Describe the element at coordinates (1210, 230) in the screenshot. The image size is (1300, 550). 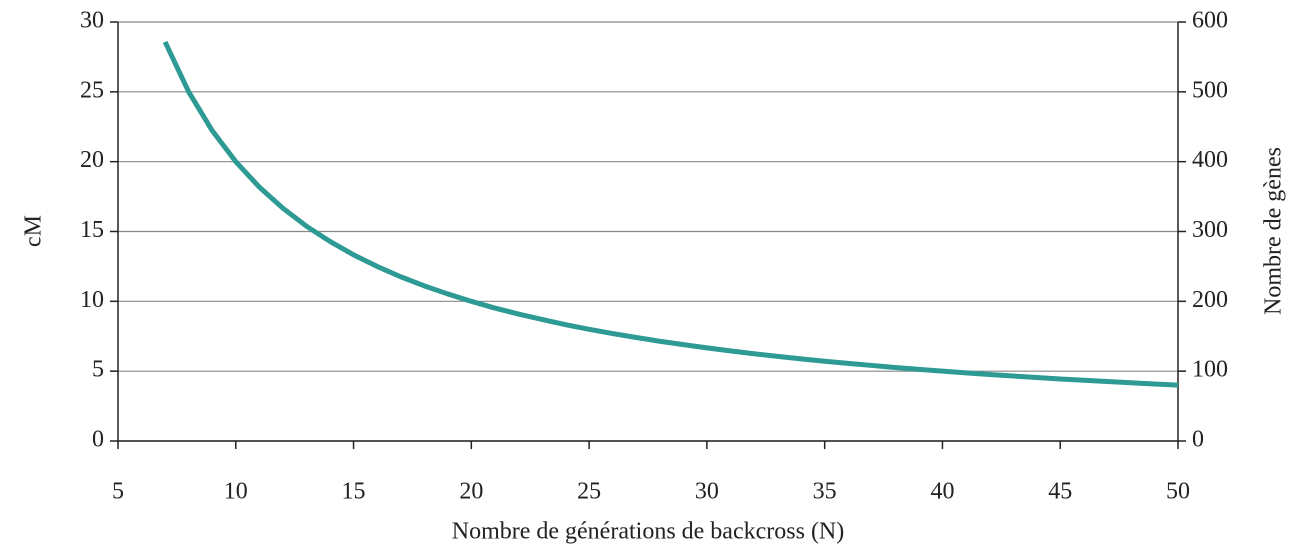
I see `y2-tick-label: 300` at that location.